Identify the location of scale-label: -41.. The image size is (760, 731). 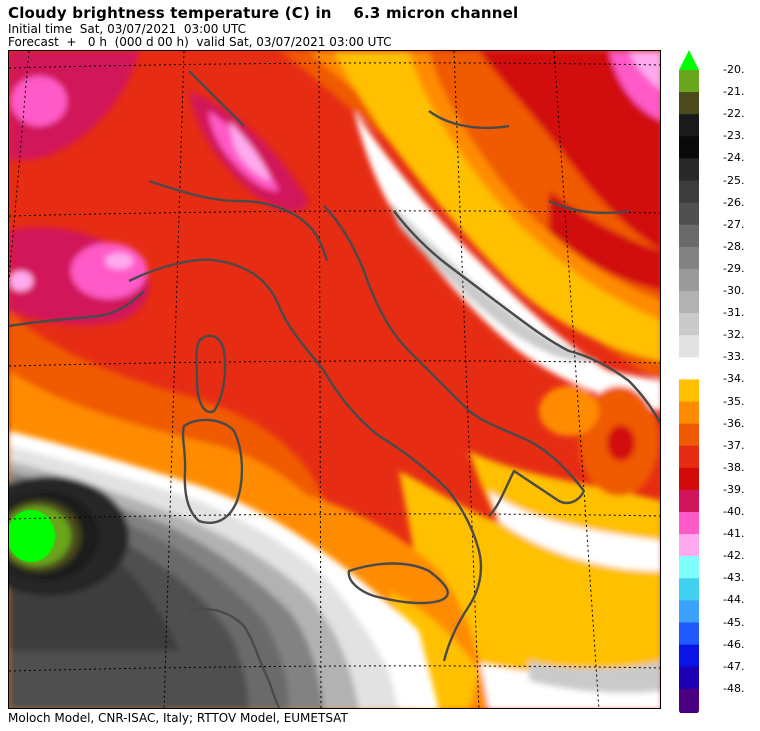
(734, 534).